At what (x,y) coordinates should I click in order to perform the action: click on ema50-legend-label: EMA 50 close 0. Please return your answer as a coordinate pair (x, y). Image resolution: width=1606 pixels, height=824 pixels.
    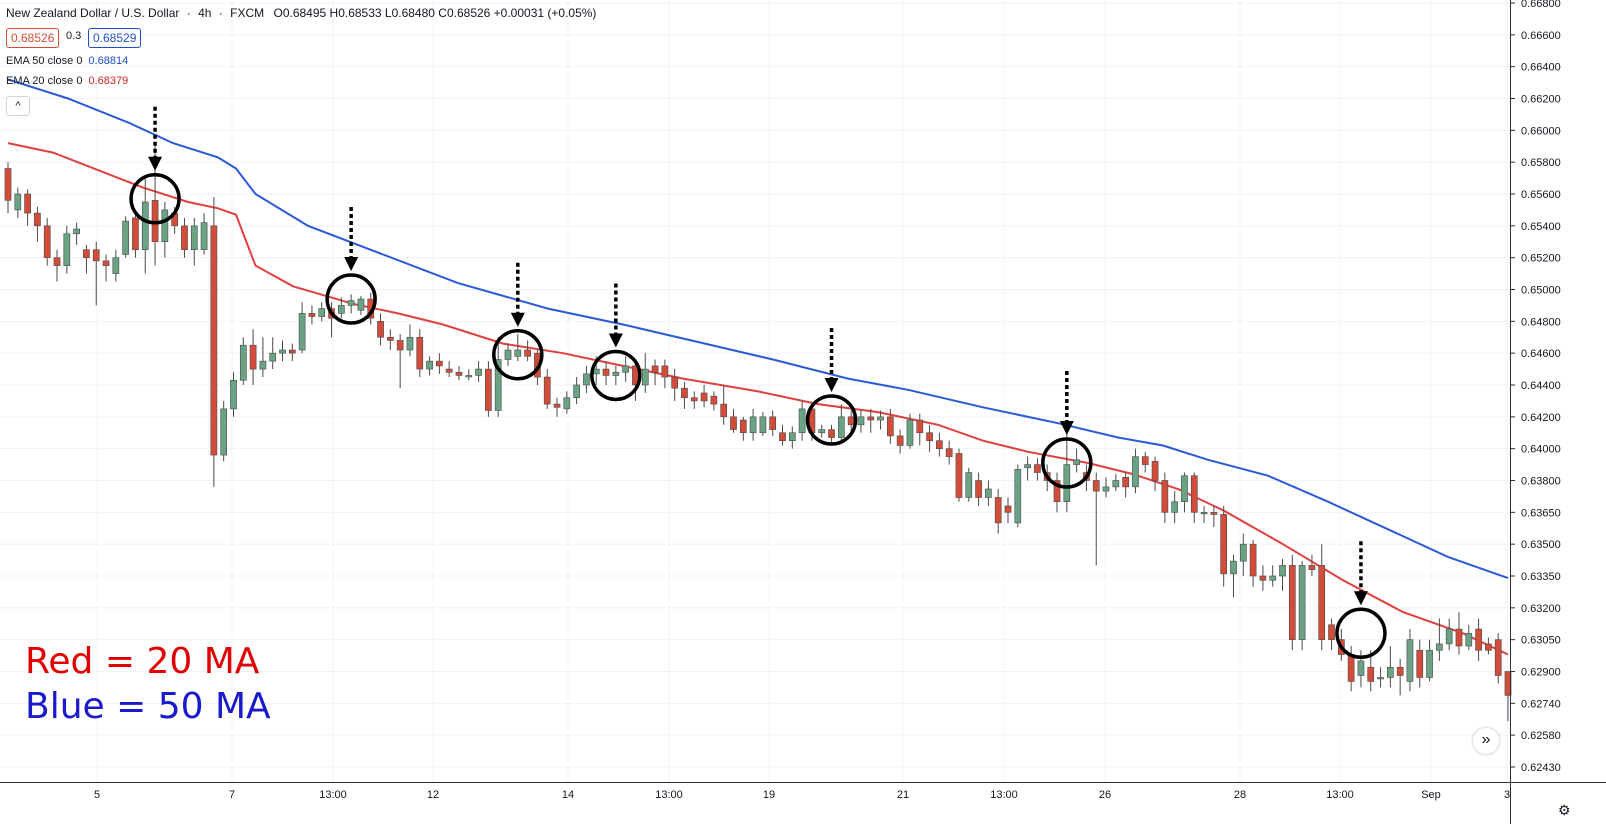
    Looking at the image, I should click on (44, 61).